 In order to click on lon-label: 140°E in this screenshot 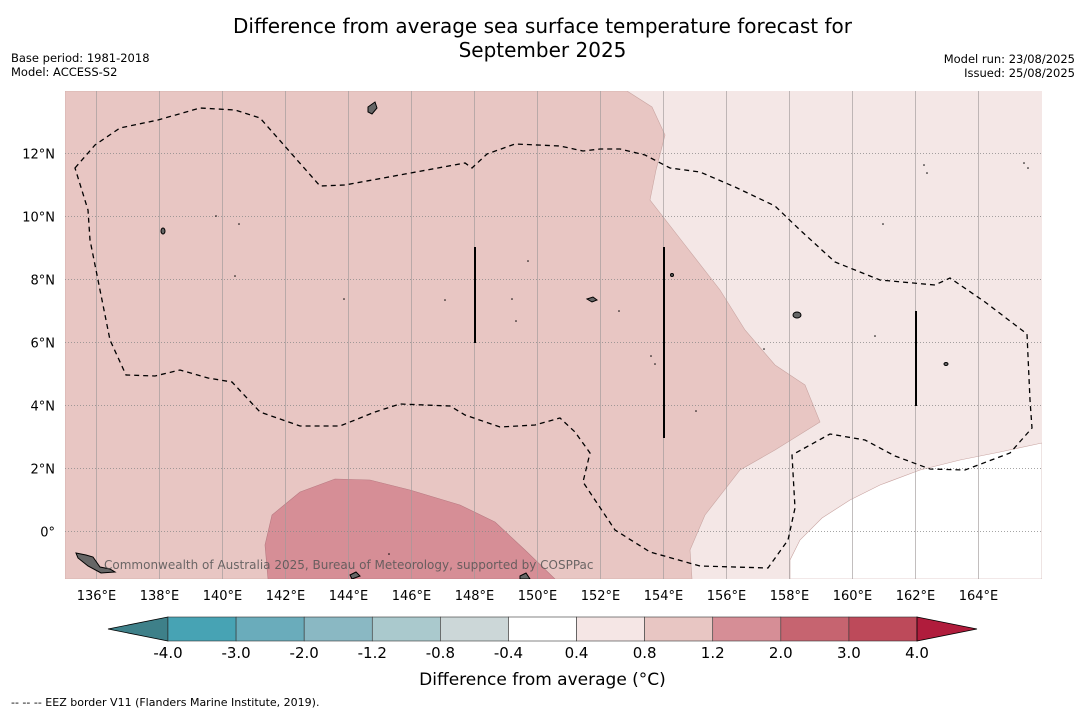, I will do `click(223, 596)`.